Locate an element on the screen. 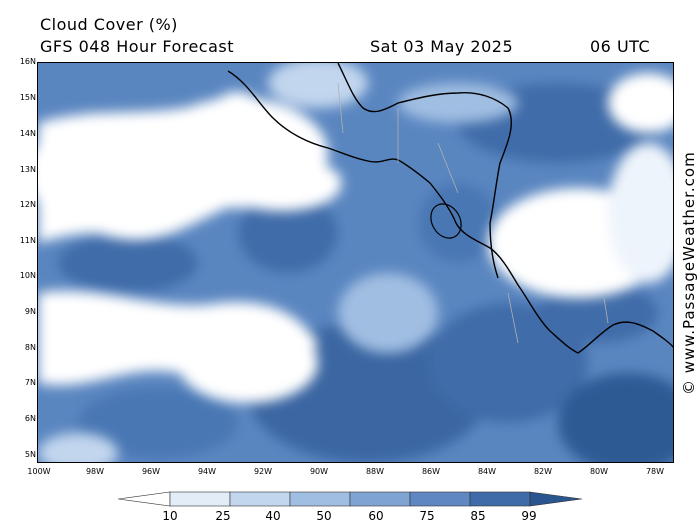  lat-label: 12N is located at coordinates (27, 204).